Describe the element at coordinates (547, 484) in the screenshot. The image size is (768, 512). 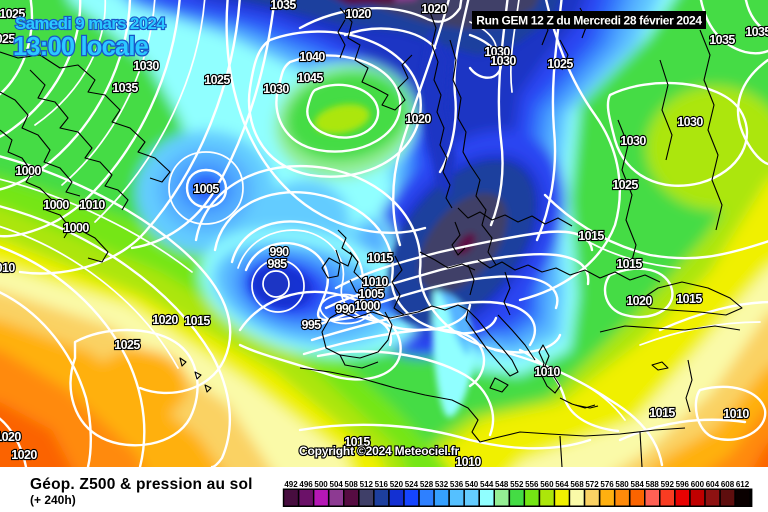
I see `svg-text: 560` at that location.